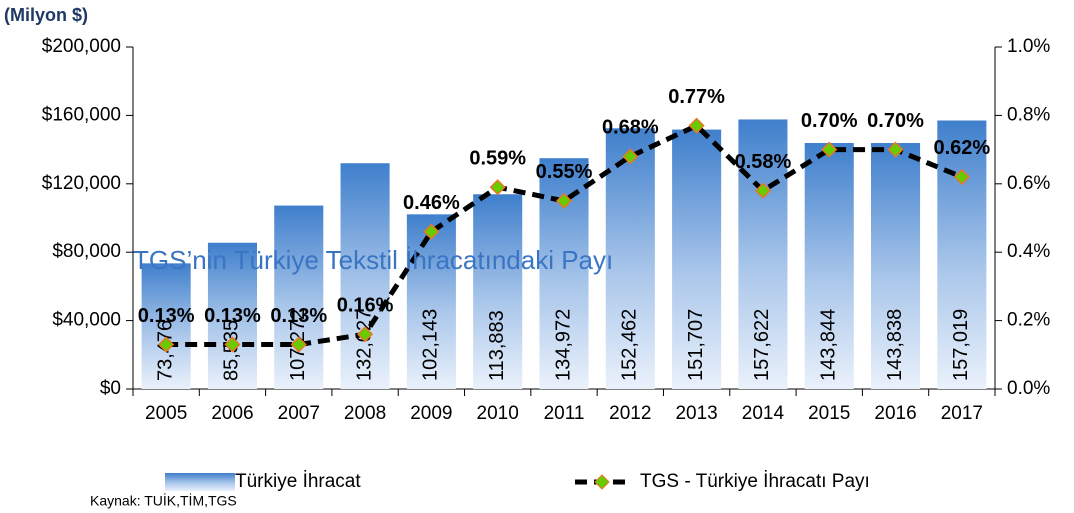 The height and width of the screenshot is (513, 1074). What do you see at coordinates (46, 15) in the screenshot?
I see `y-axis-label: (Milyon $)` at bounding box center [46, 15].